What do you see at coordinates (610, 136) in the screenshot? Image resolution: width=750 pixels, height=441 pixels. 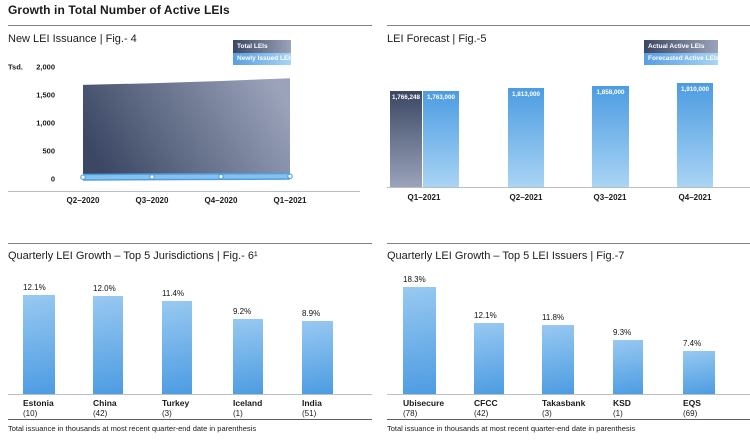 I see `forecast-bar: 1,858,000` at bounding box center [610, 136].